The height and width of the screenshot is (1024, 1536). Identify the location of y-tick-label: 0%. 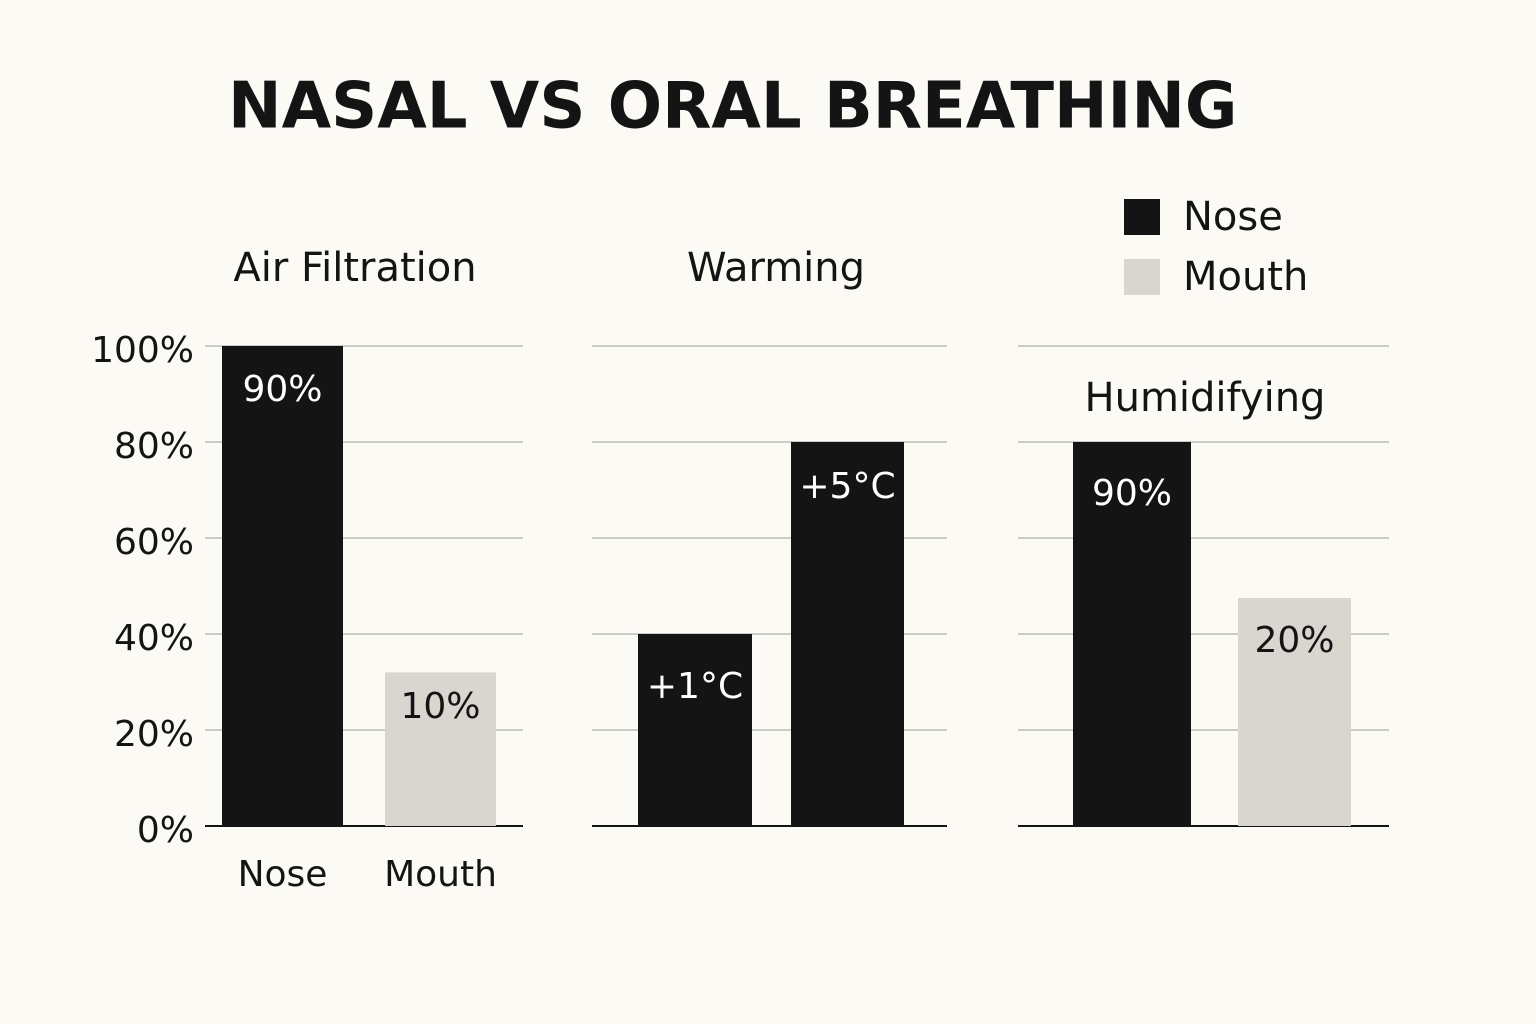
(165, 830).